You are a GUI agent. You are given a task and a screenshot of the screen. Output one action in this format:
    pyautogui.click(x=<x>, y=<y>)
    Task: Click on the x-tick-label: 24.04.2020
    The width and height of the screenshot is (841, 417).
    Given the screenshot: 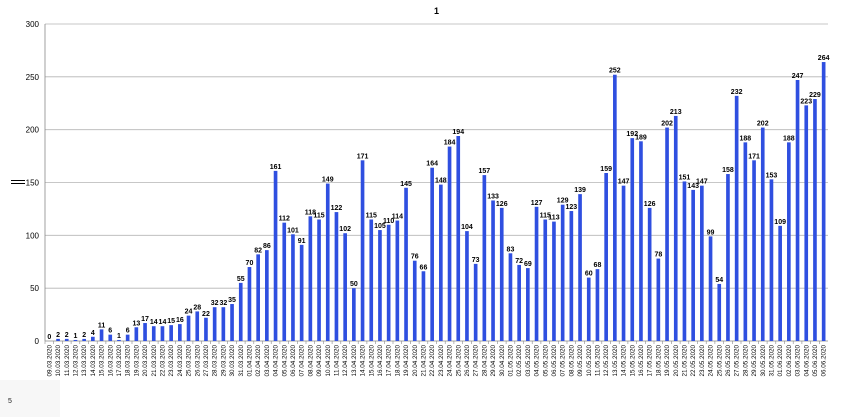 What is the action you would take?
    pyautogui.click(x=450, y=361)
    